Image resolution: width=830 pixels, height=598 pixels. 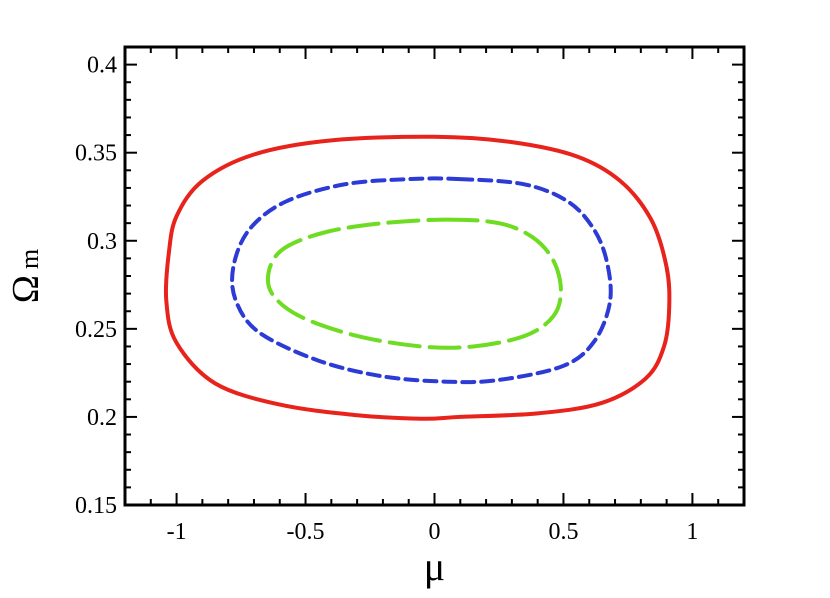 I want to click on x-axis-label: μ, so click(x=434, y=566).